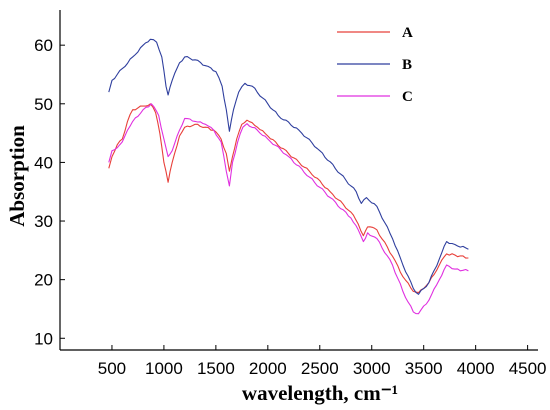 This screenshot has height=410, width=550. Describe the element at coordinates (43, 338) in the screenshot. I see `y-tick-label: 10` at that location.